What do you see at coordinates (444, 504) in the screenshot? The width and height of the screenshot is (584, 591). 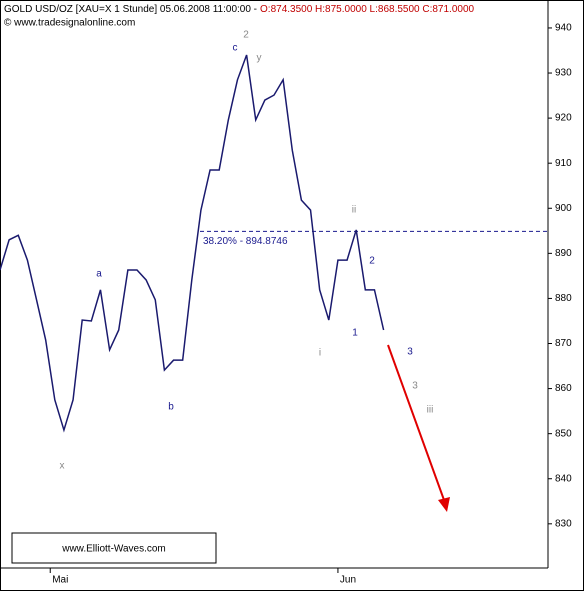 I see `arrow-head` at bounding box center [444, 504].